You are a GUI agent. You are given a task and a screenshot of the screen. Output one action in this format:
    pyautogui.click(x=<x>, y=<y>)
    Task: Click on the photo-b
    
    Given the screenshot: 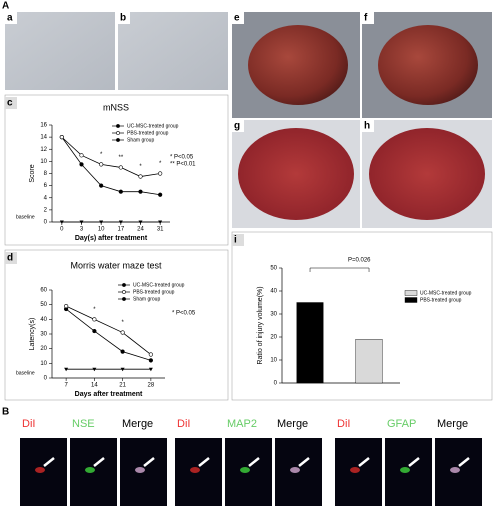 What is the action you would take?
    pyautogui.click(x=173, y=51)
    